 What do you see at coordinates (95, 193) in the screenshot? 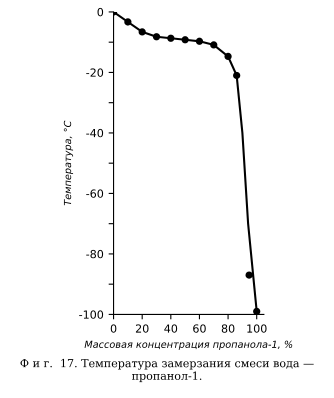
I see `y-tick-label: -60` at bounding box center [95, 193].